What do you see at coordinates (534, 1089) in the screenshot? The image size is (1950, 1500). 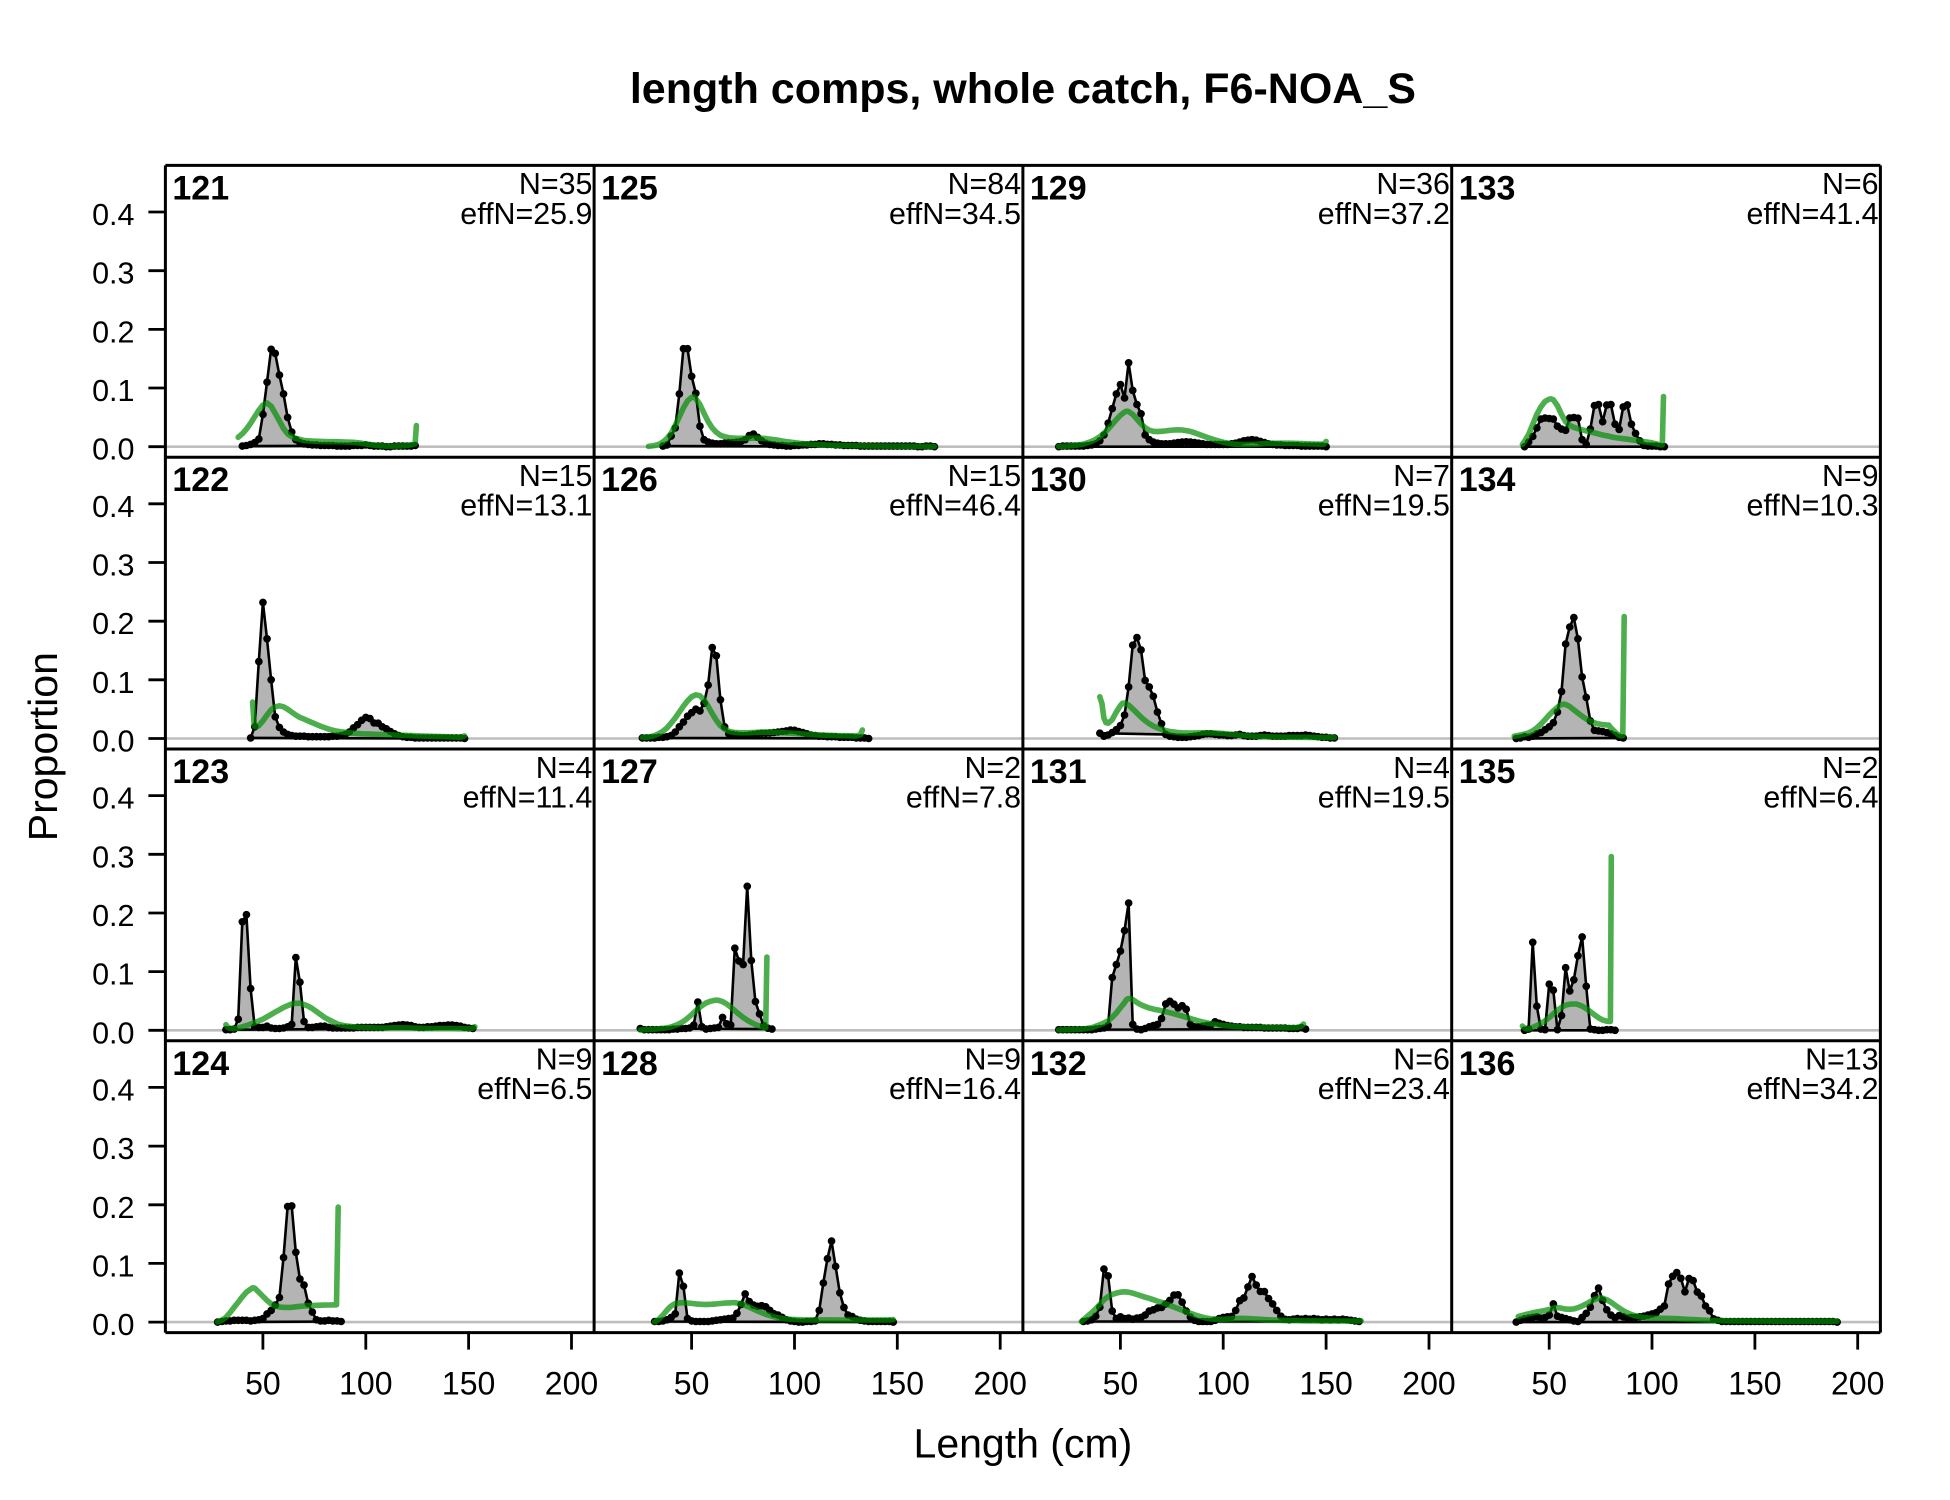 I see `svg-text: effN=6.5` at bounding box center [534, 1089].